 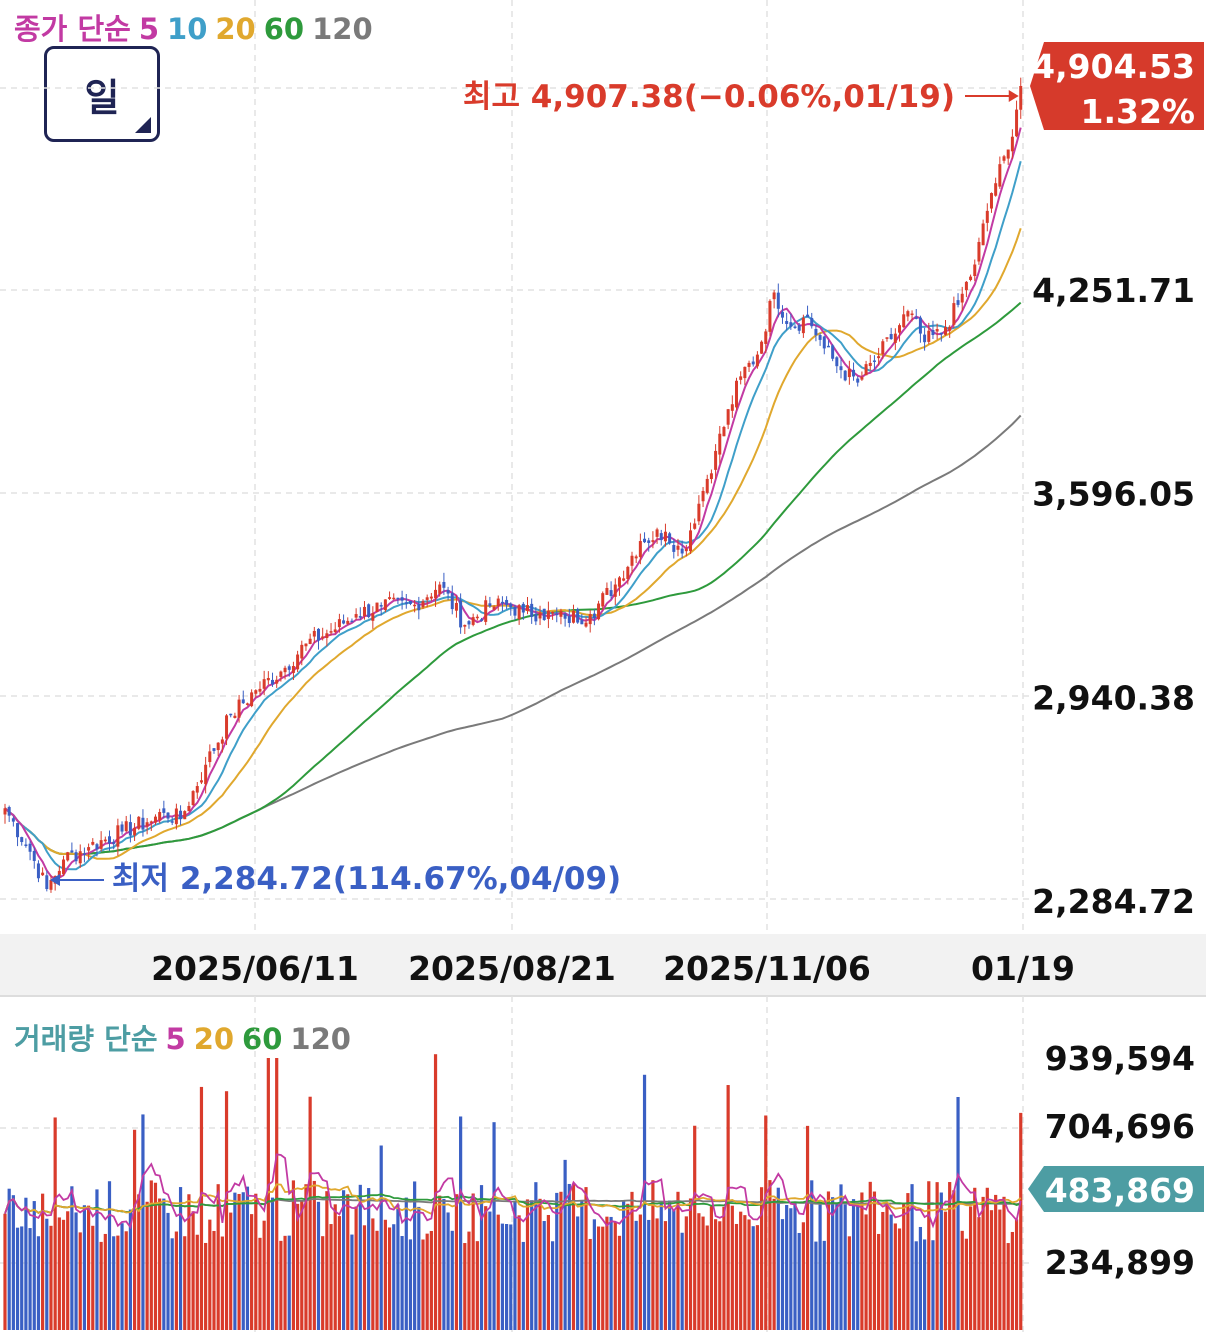 What do you see at coordinates (55, 880) in the screenshot?
I see `low-arrow-icon` at bounding box center [55, 880].